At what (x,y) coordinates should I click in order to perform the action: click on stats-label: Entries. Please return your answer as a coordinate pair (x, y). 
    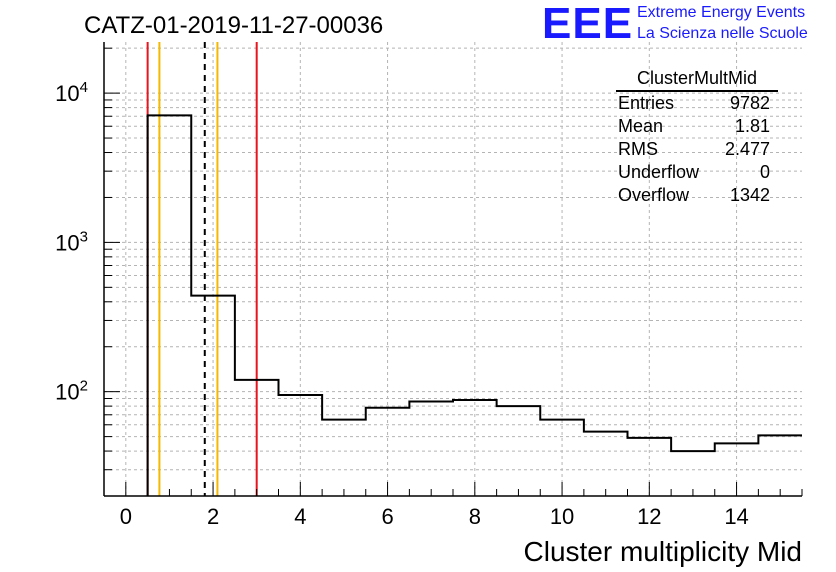
    Looking at the image, I should click on (646, 103).